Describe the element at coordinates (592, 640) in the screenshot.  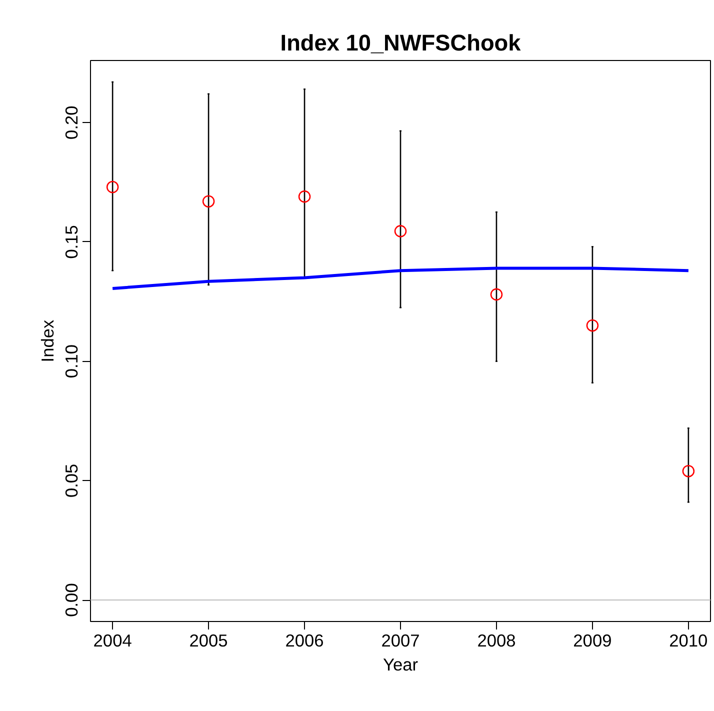
I see `x-tick-label: 2009` at that location.